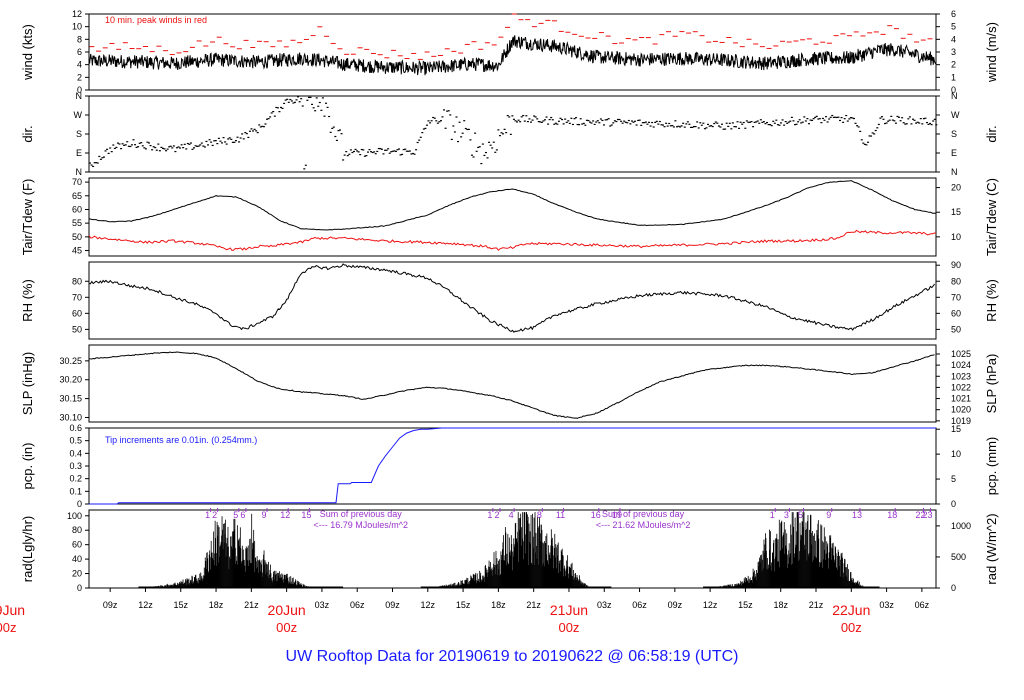 The image size is (1024, 700). I want to click on rad-ytick-label: 100, so click(74, 516).